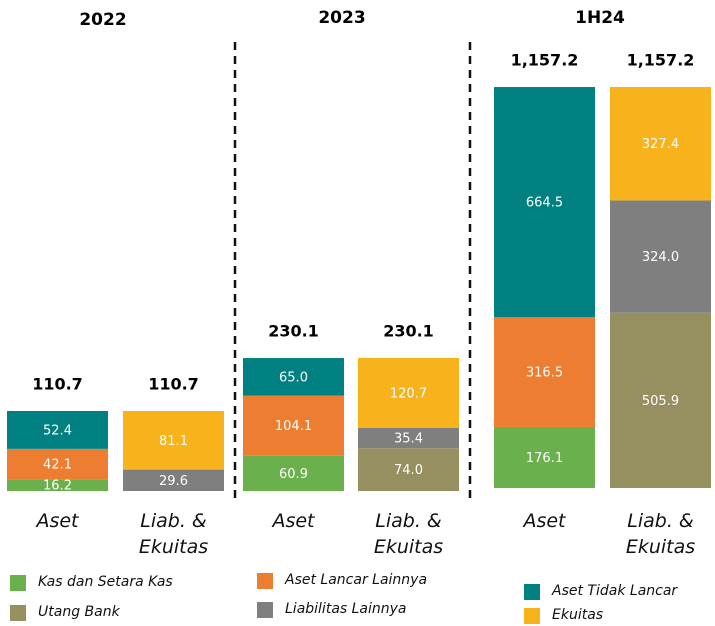  I want to click on legend-label: Kas dan Setara Kas, so click(105, 582).